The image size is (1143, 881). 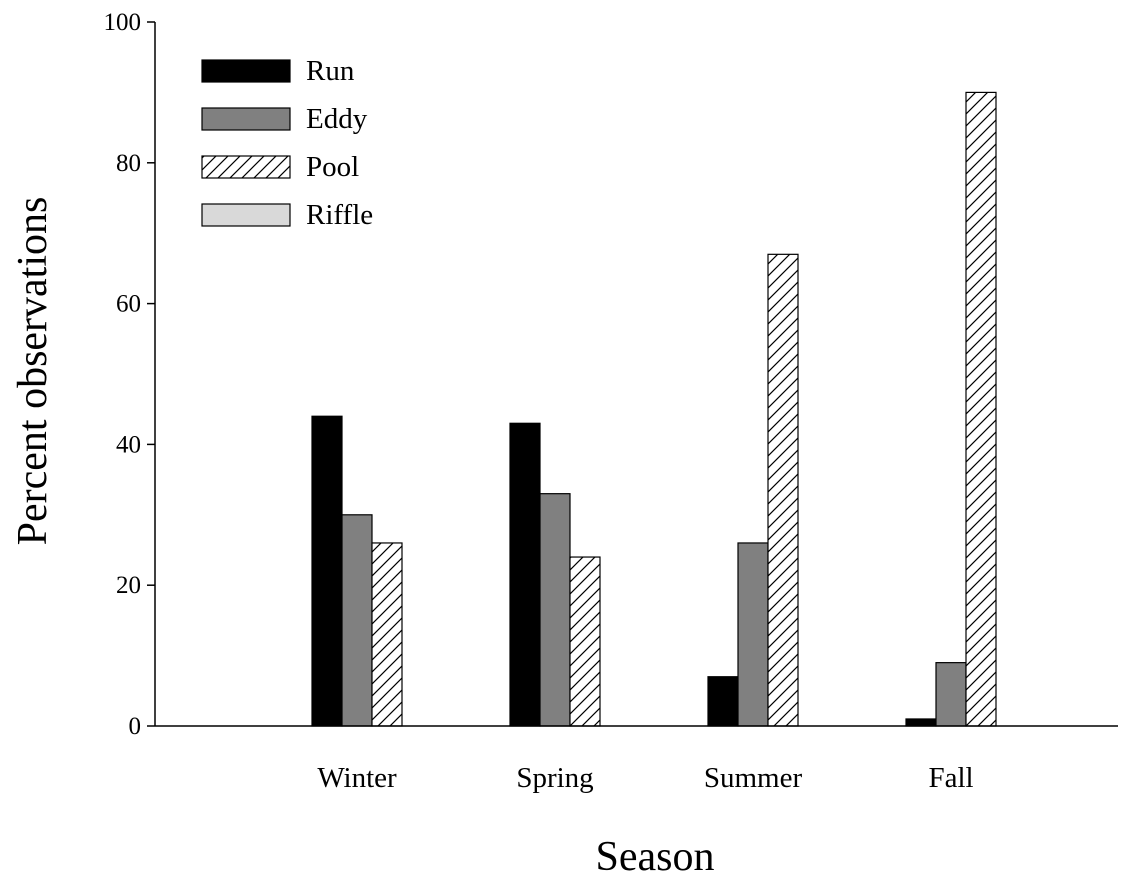 I want to click on legend-swatch-pool, so click(x=246, y=167).